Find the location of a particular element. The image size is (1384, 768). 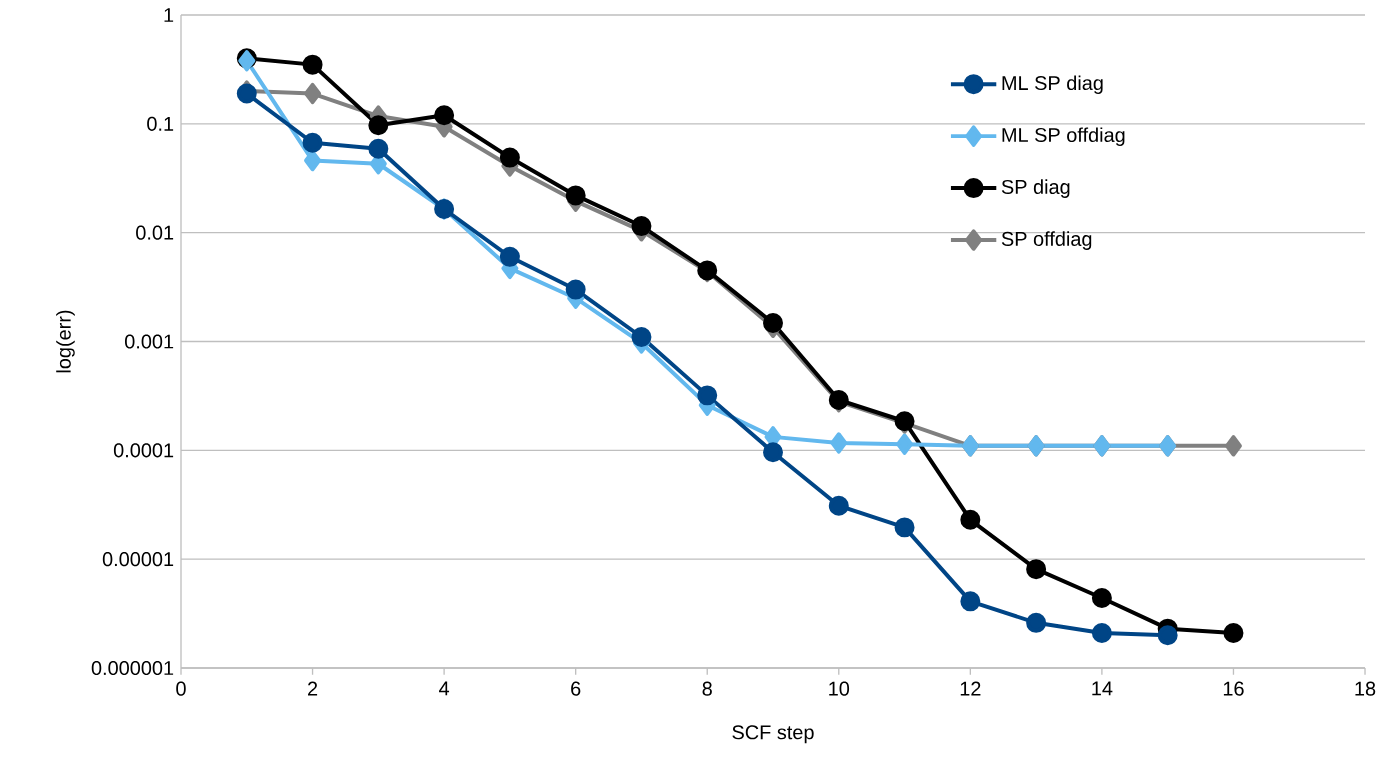

x-tick-label: 16 is located at coordinates (1233, 688).